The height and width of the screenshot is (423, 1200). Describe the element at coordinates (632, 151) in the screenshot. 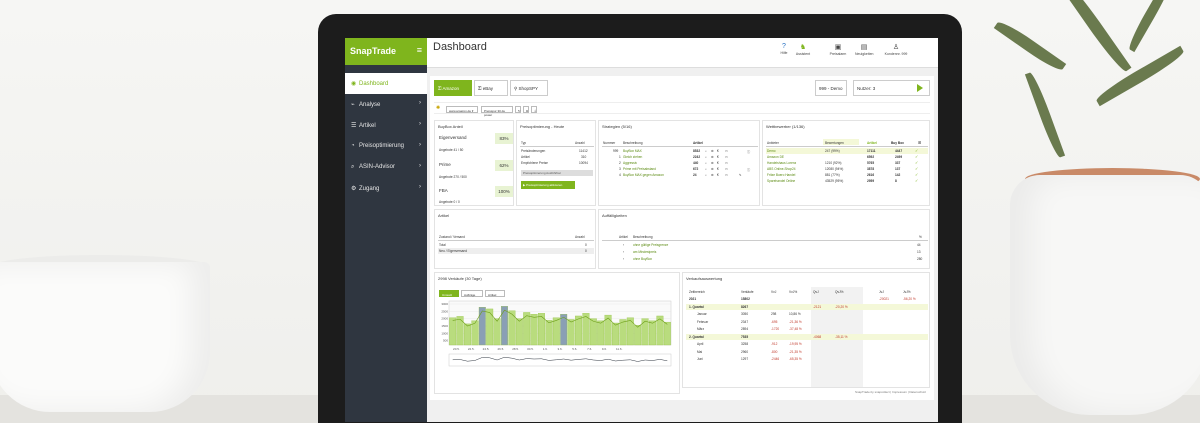

I see `strategy-name: BuyBox MAX` at that location.